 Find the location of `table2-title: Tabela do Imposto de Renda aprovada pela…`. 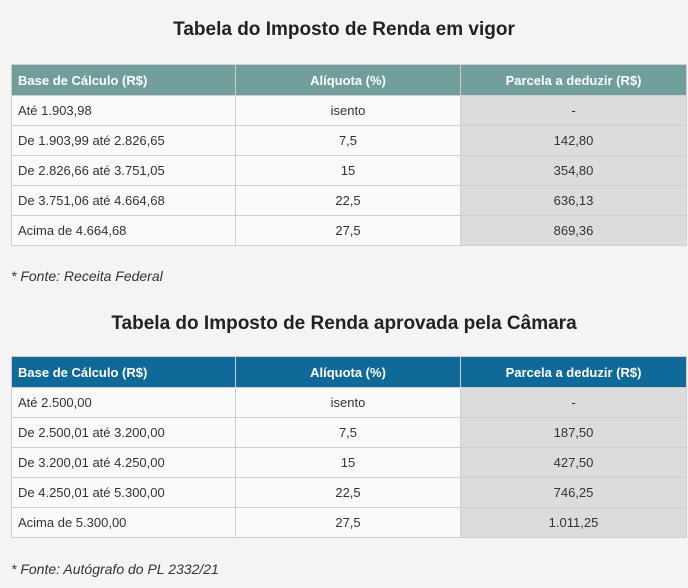

table2-title: Tabela do Imposto de Renda aprovada pela… is located at coordinates (344, 323).